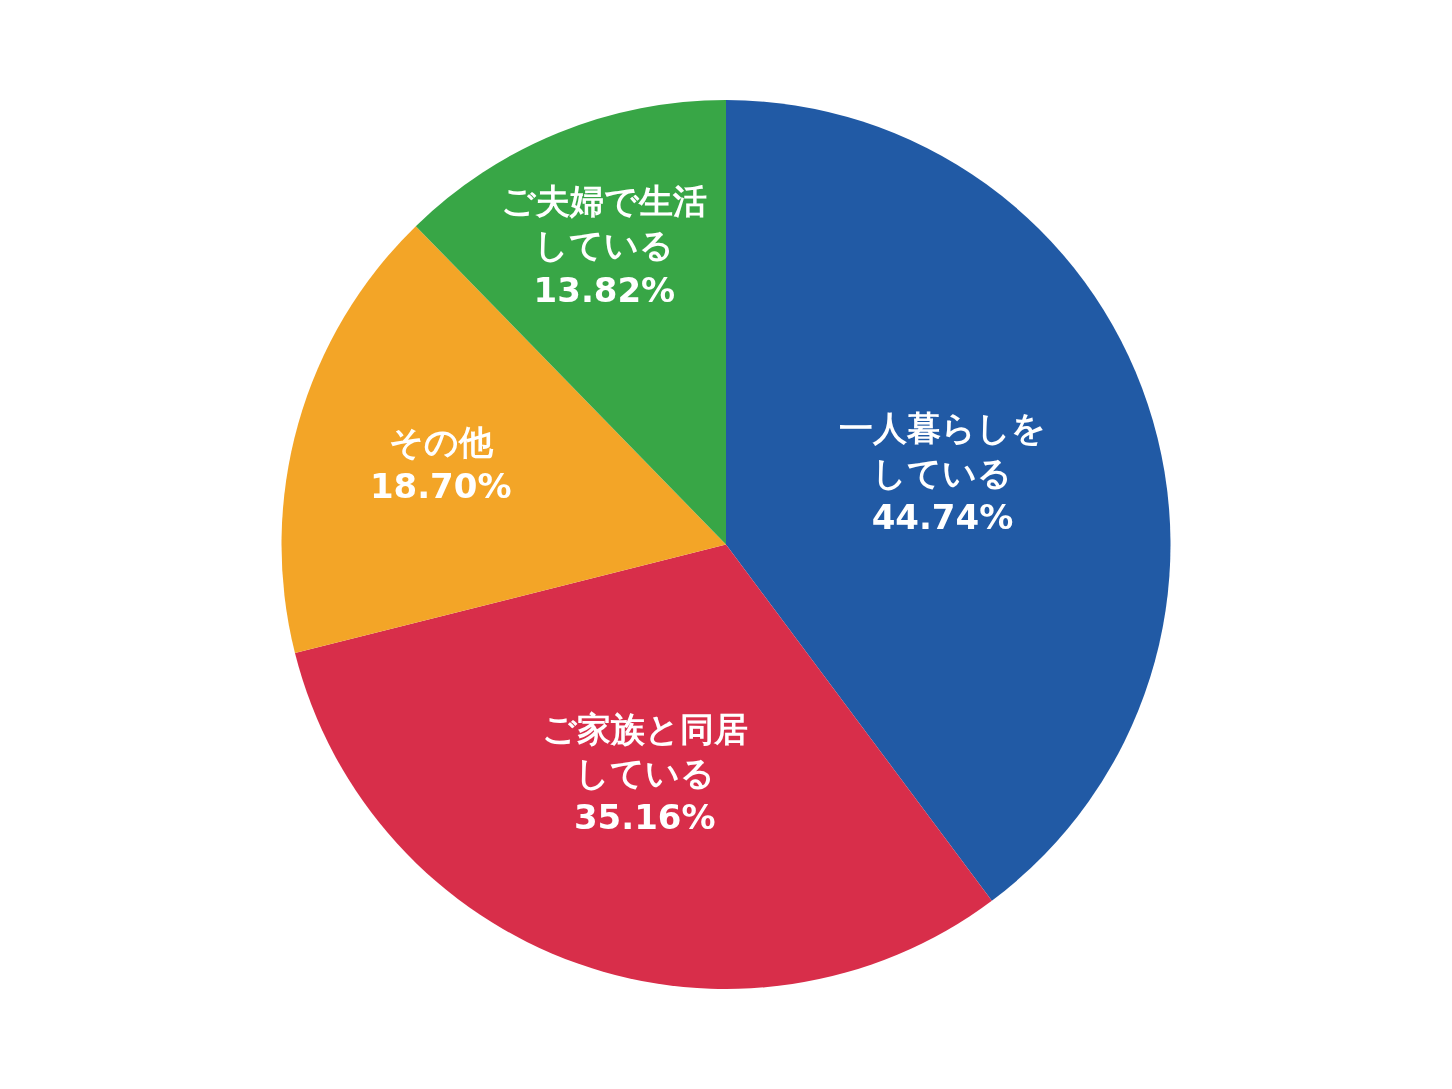 This screenshot has height=1089, width=1452. Describe the element at coordinates (604, 289) in the screenshot. I see `data-label: 13.82%` at that location.